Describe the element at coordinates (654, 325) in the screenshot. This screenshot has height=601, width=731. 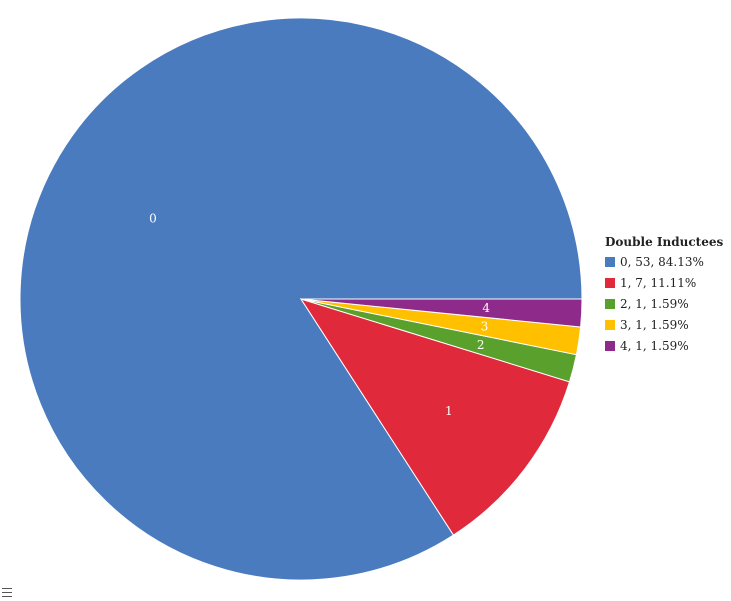
I see `legend-label-3: 3, 1, 1.59%` at that location.